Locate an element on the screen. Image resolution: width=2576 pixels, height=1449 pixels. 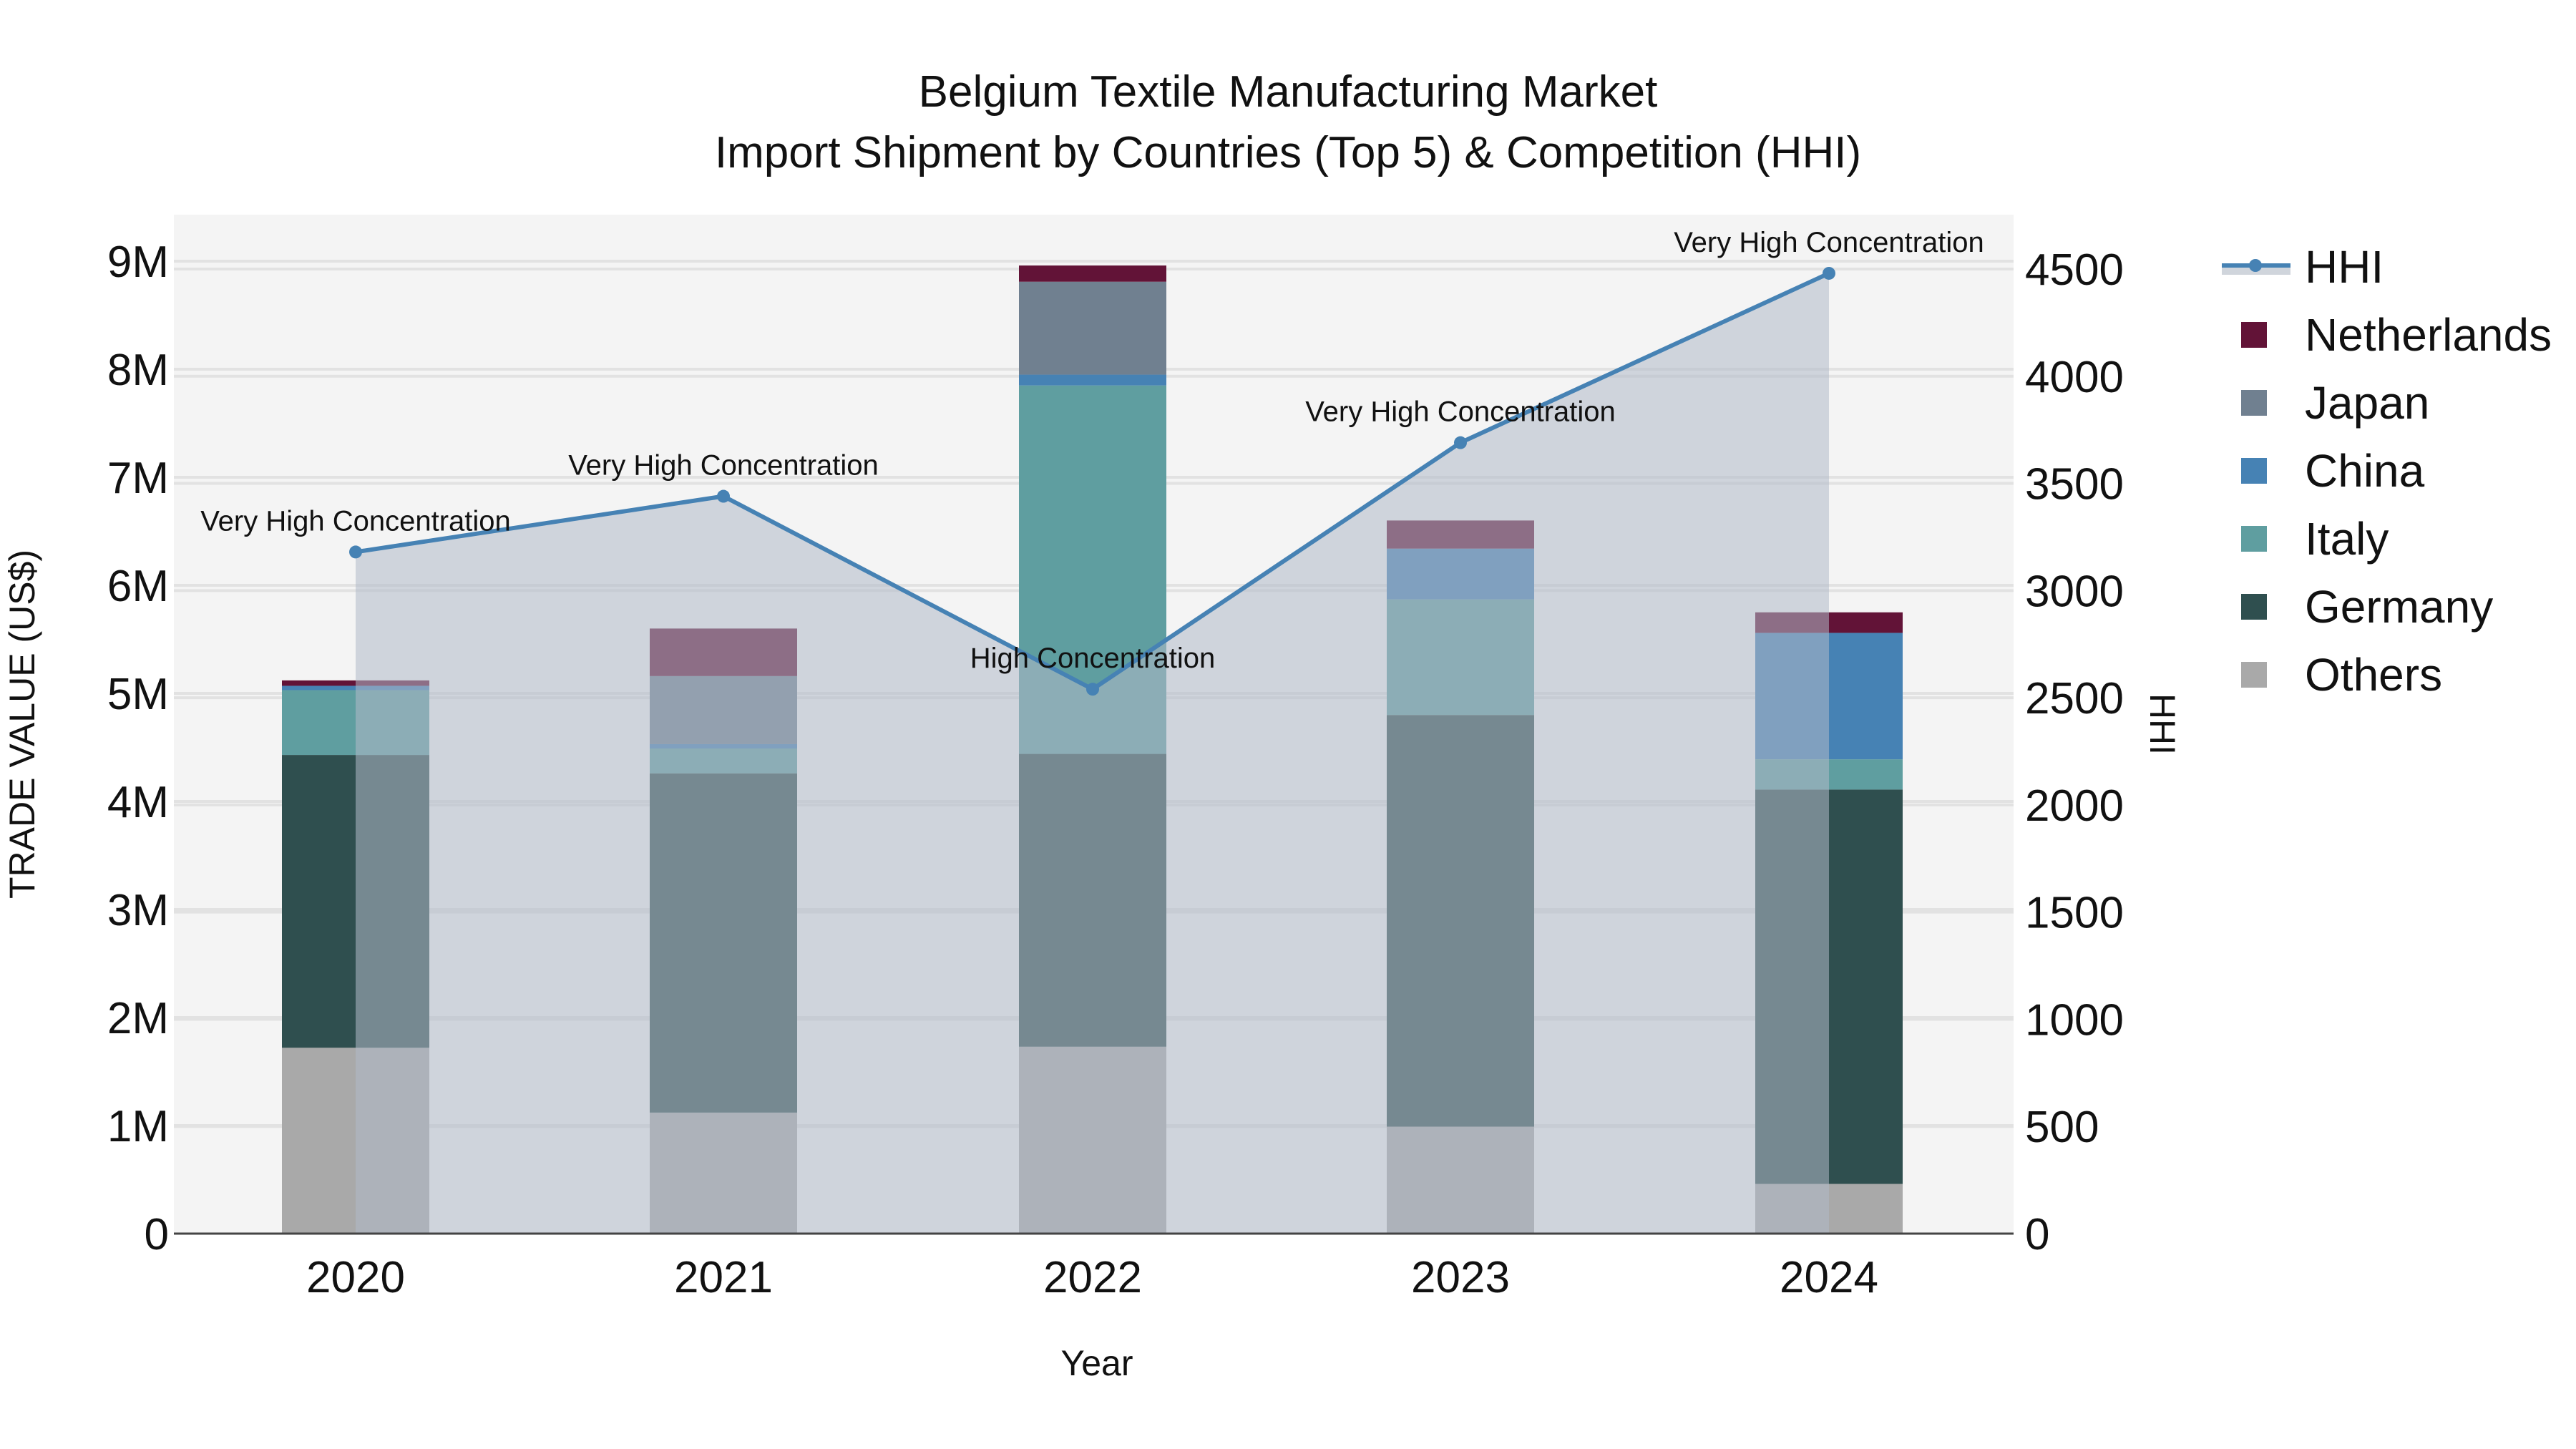
x-tick-label: 2021 is located at coordinates (723, 1277).